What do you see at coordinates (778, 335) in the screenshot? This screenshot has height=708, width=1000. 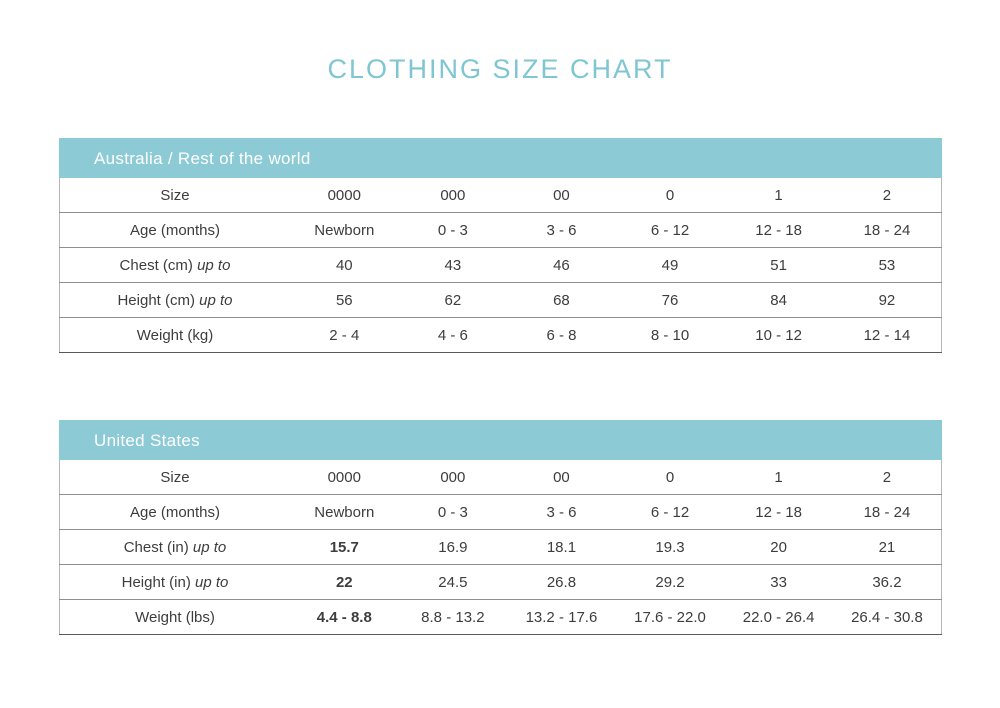 I see `table-cell: 10 - 12` at bounding box center [778, 335].